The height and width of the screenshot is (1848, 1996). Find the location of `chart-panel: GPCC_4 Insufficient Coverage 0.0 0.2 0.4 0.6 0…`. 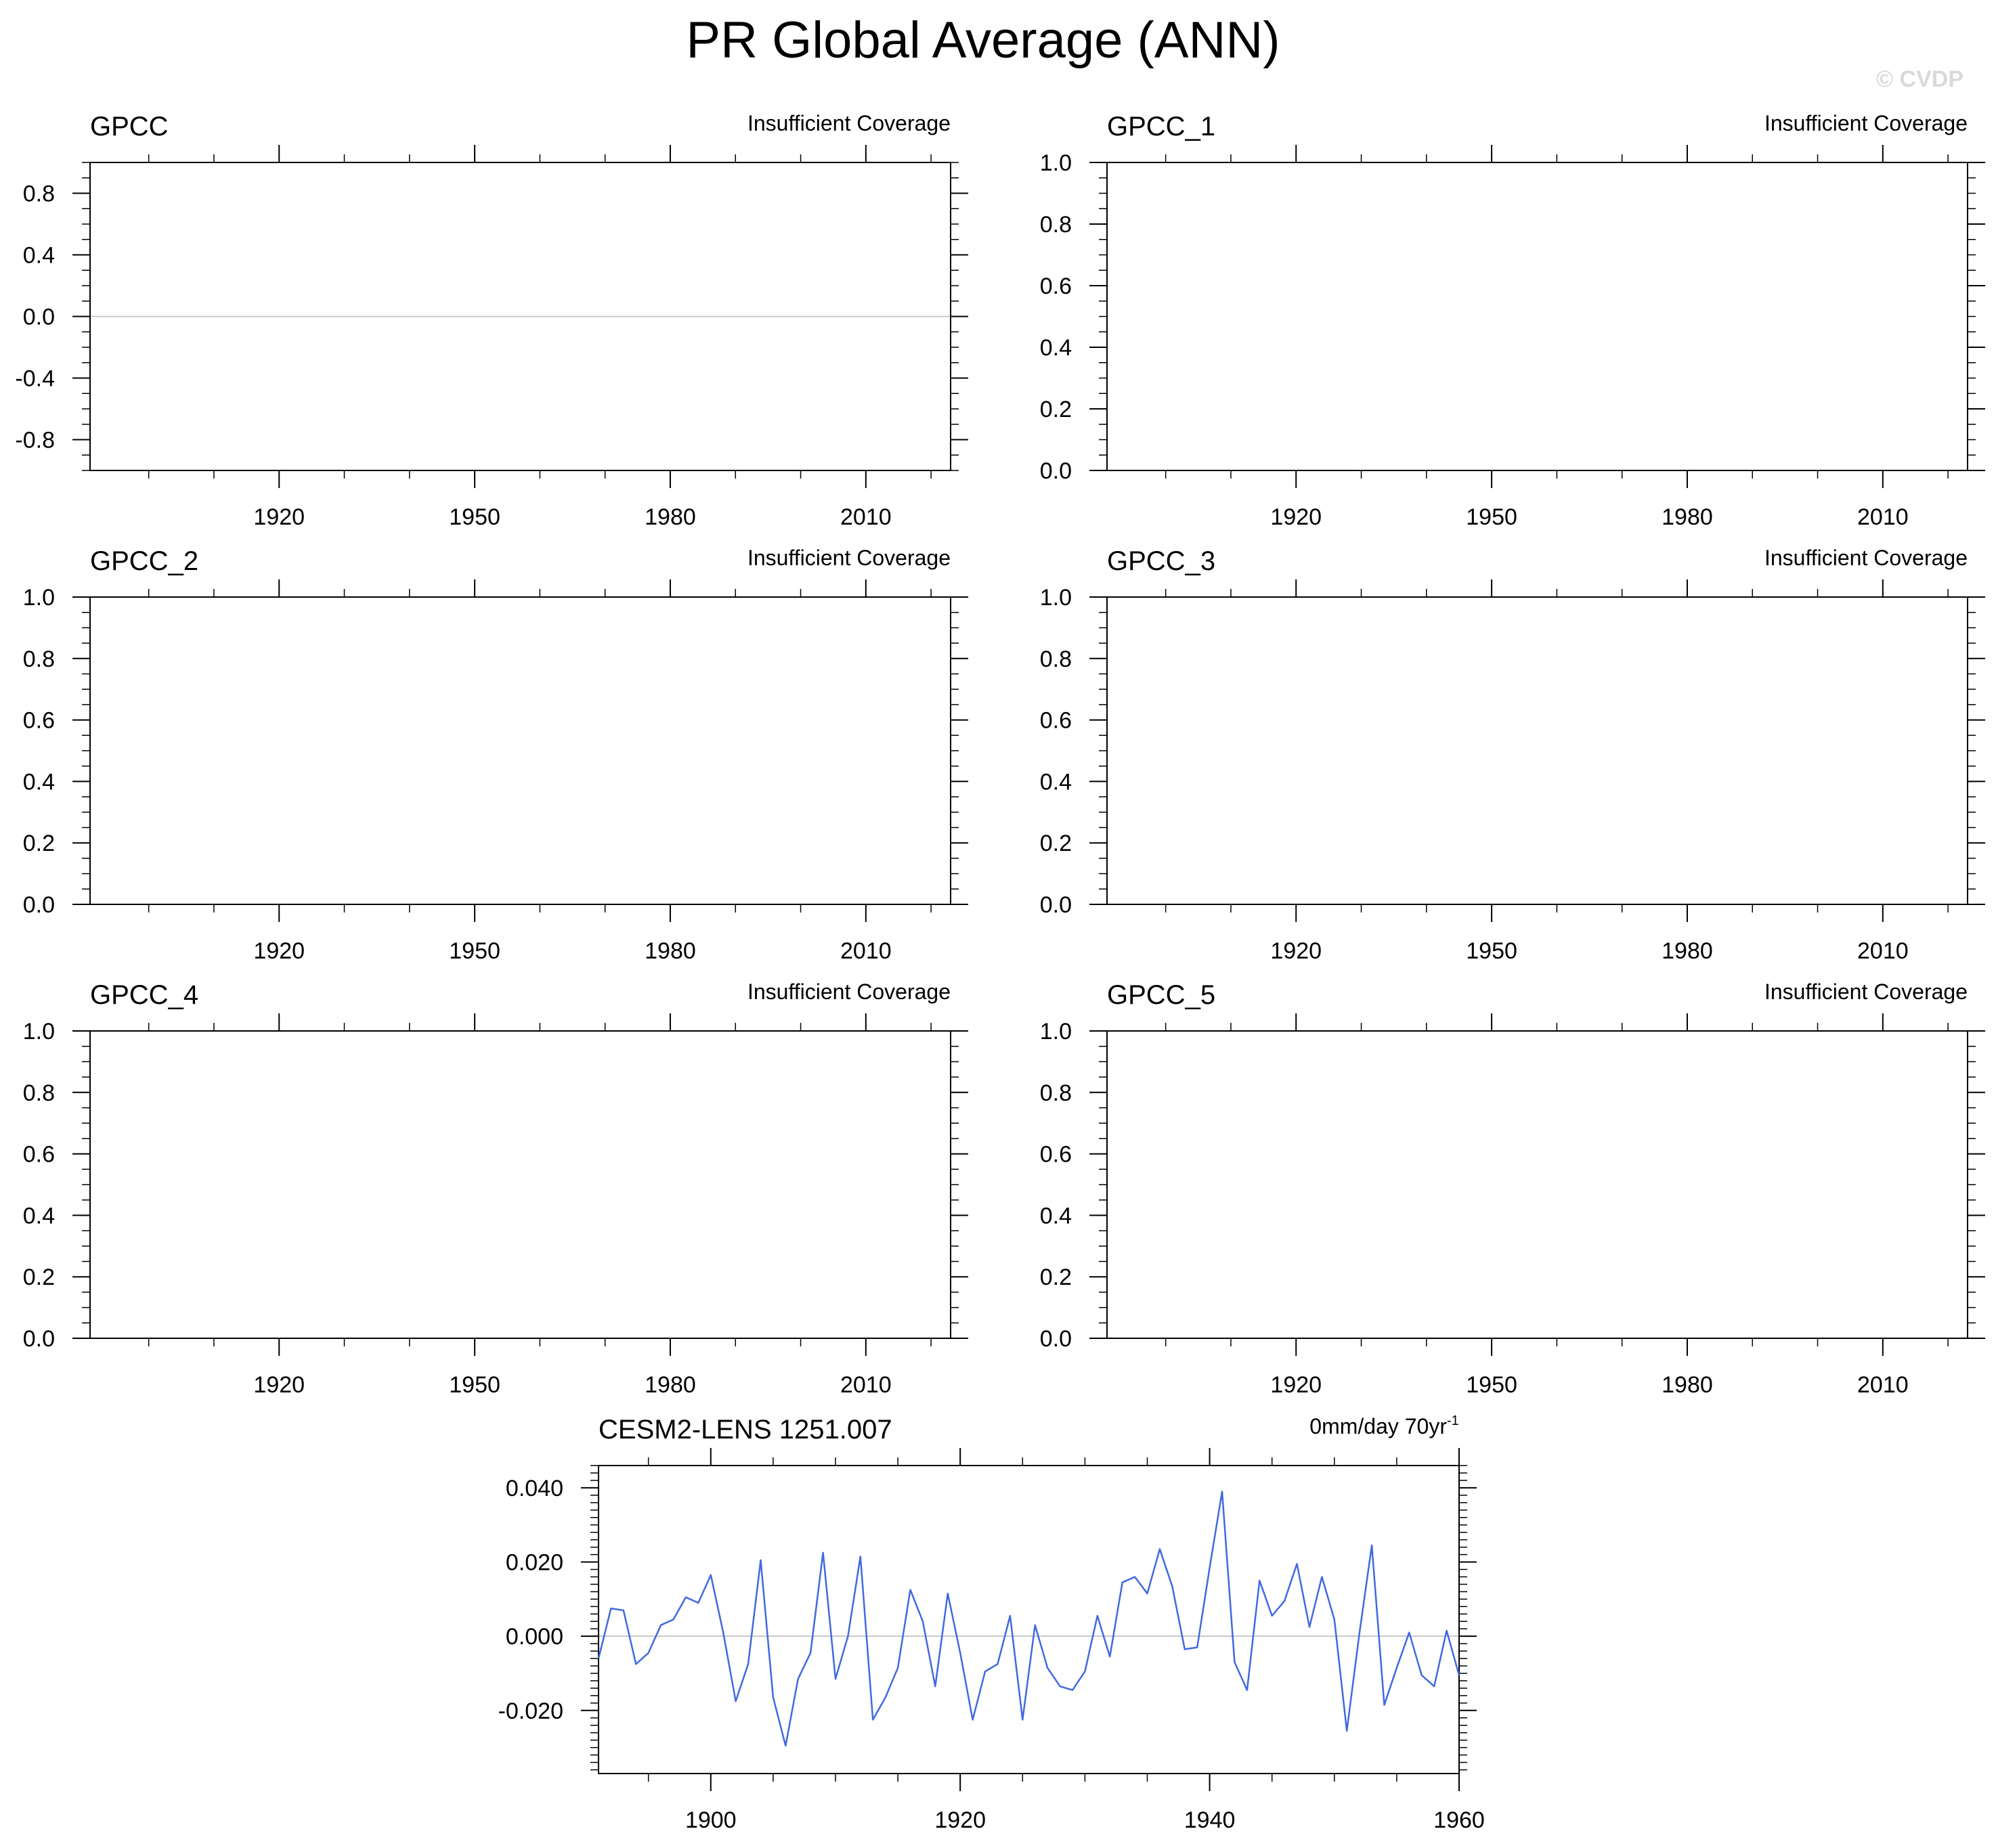

chart-panel: GPCC_4 Insufficient Coverage 0.0 0.2 0.4 0.6 0… is located at coordinates (495, 1189).